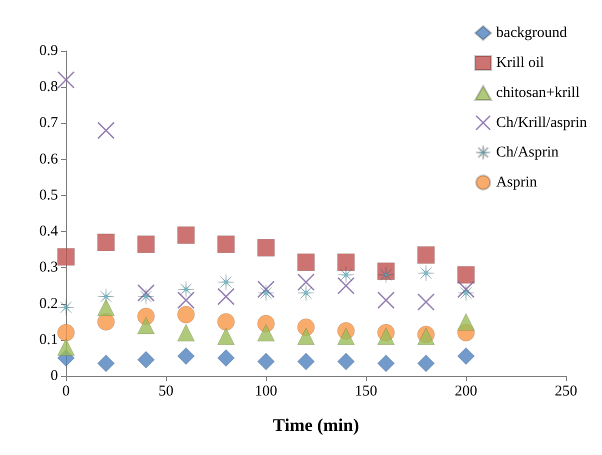 The height and width of the screenshot is (455, 602). Describe the element at coordinates (48, 123) in the screenshot. I see `y-tick-label: 0.7` at that location.